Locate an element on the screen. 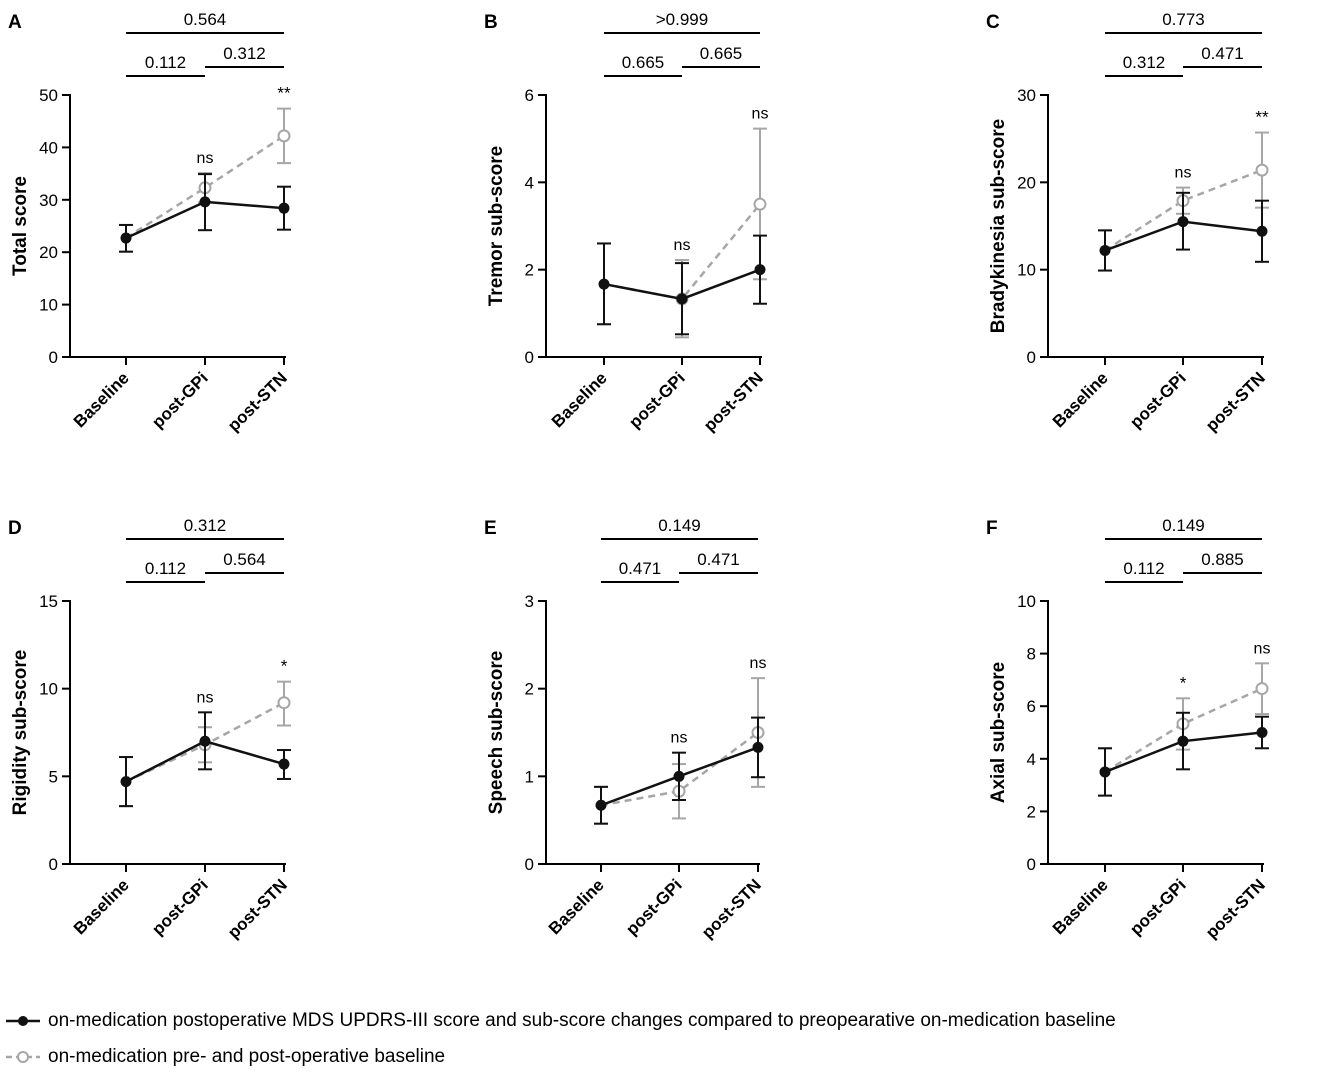 The height and width of the screenshot is (1082, 1325). y-tick-label: 3 is located at coordinates (529, 601).